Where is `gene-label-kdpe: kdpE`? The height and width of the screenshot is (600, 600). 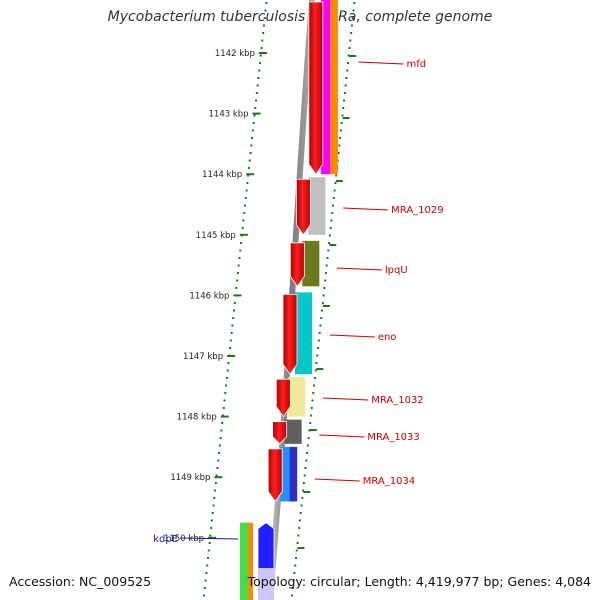
gene-label-kdpe: kdpE is located at coordinates (165, 539).